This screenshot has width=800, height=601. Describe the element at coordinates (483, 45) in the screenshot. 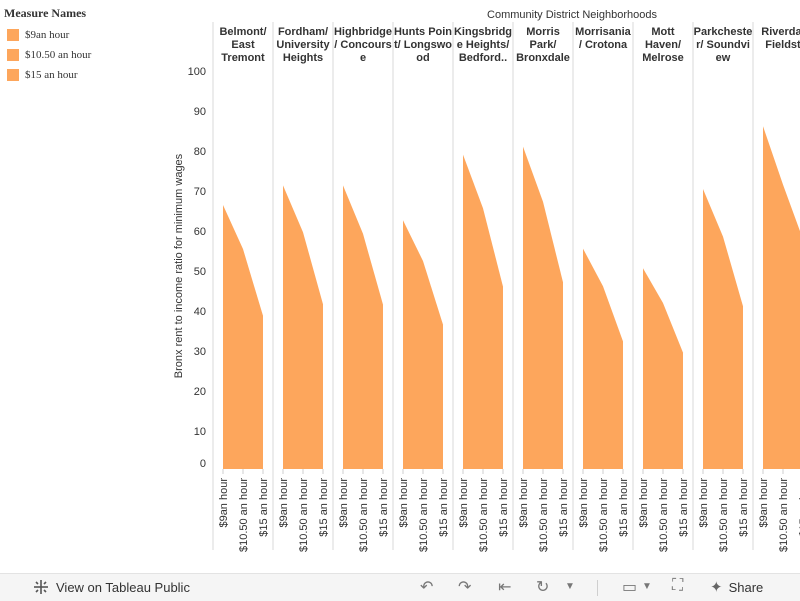

I see `panel-header-label: e Heights/` at that location.